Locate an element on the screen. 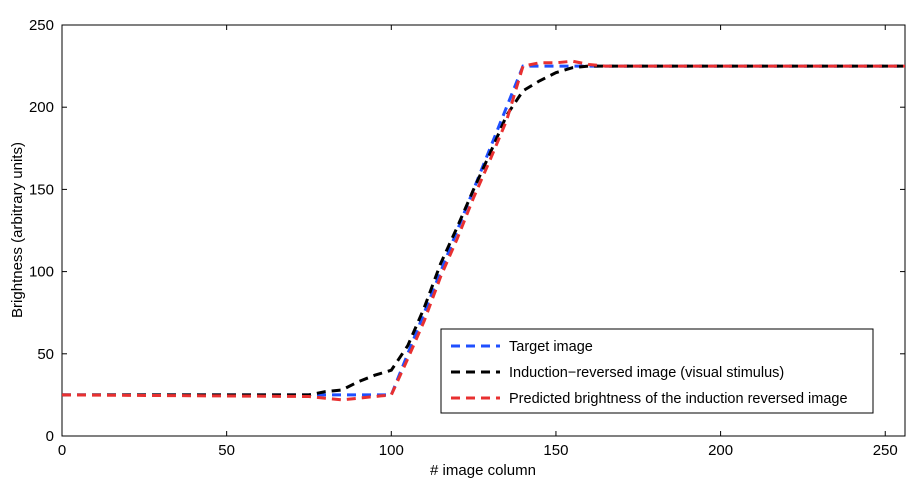 Image resolution: width=922 pixels, height=485 pixels. x-tick-label: 50 is located at coordinates (226, 450).